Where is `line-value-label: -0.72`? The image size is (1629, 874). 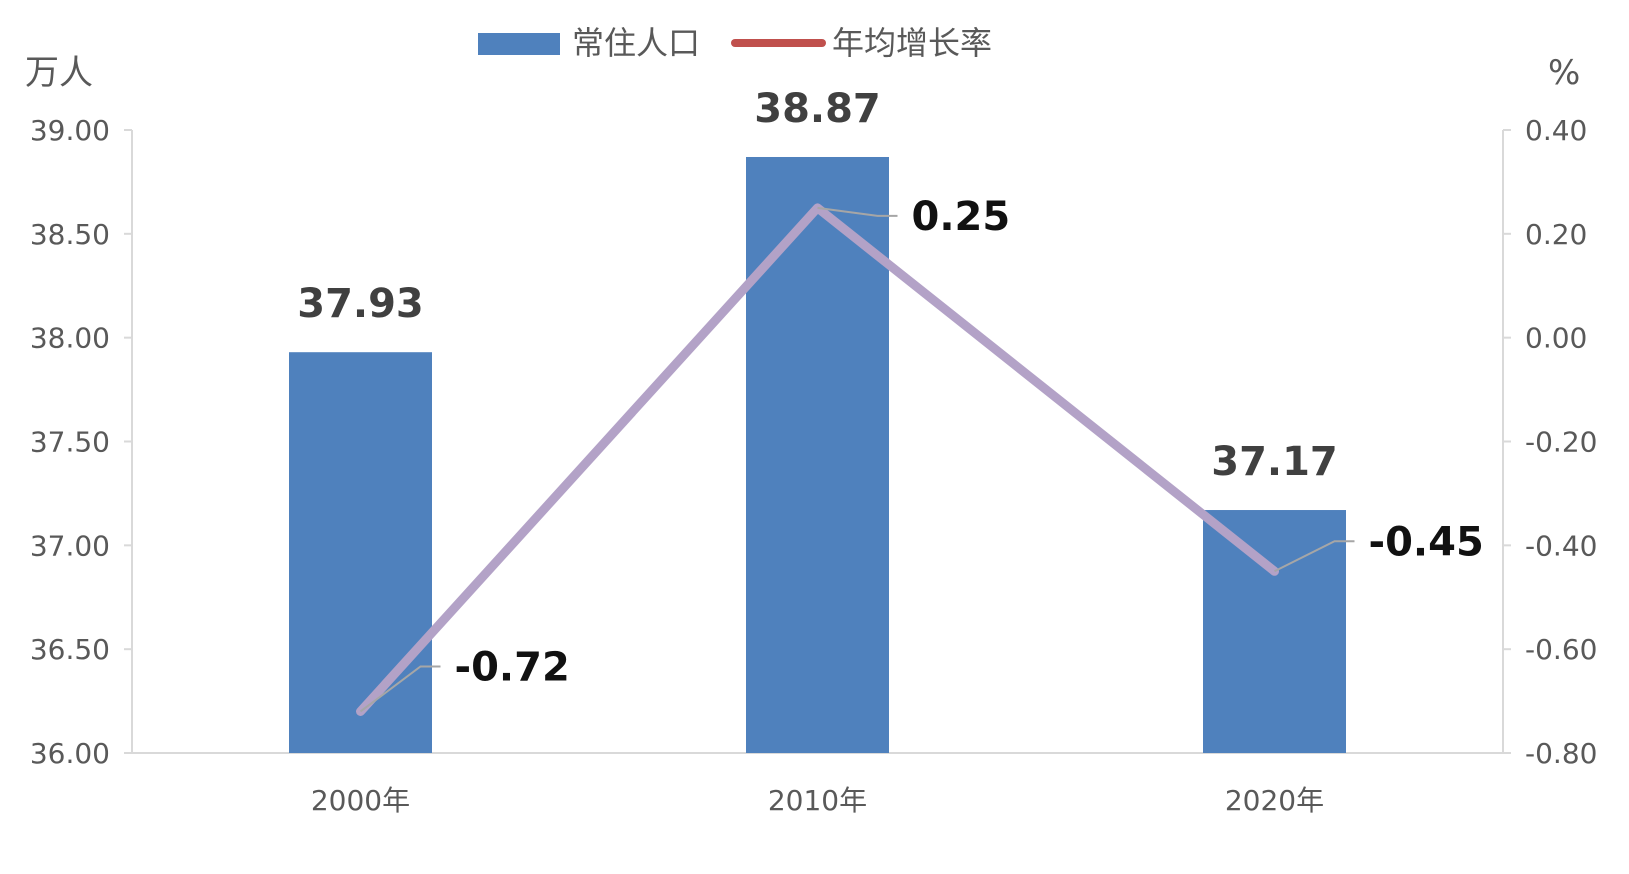 line-value-label: -0.72 is located at coordinates (512, 667).